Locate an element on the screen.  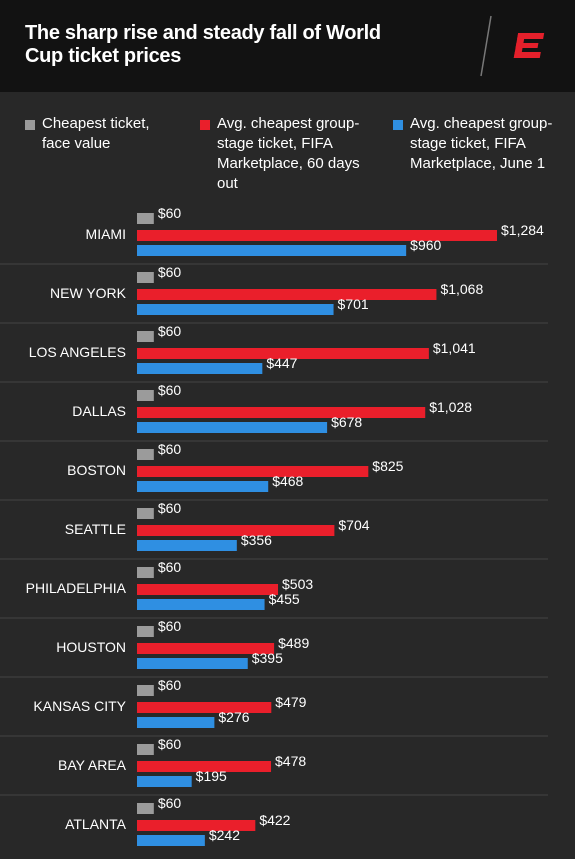
category-label: ATLANTA is located at coordinates (96, 824).